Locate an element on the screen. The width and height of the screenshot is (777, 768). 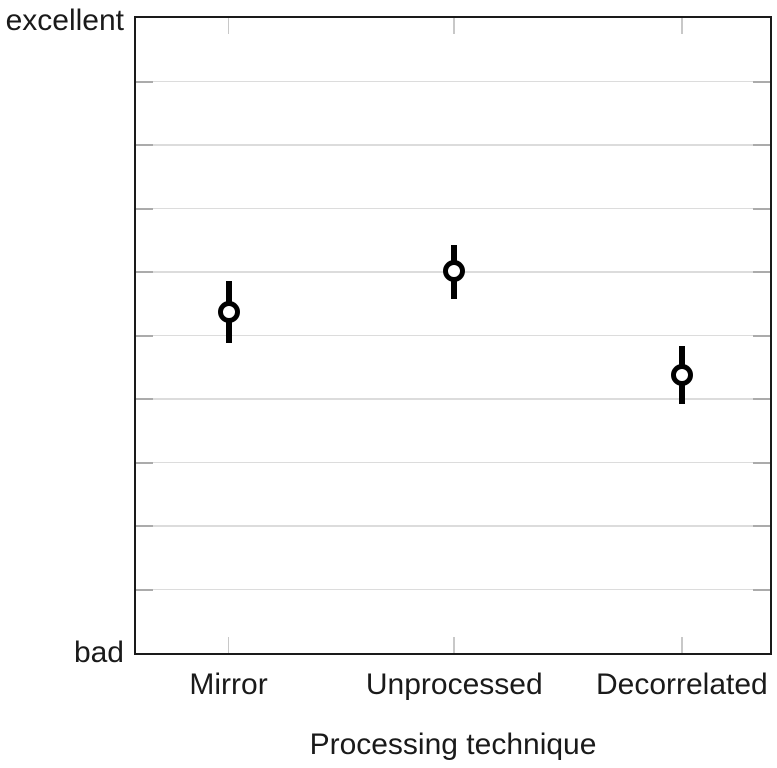
x-axis-title: Processing technique is located at coordinates (453, 744).